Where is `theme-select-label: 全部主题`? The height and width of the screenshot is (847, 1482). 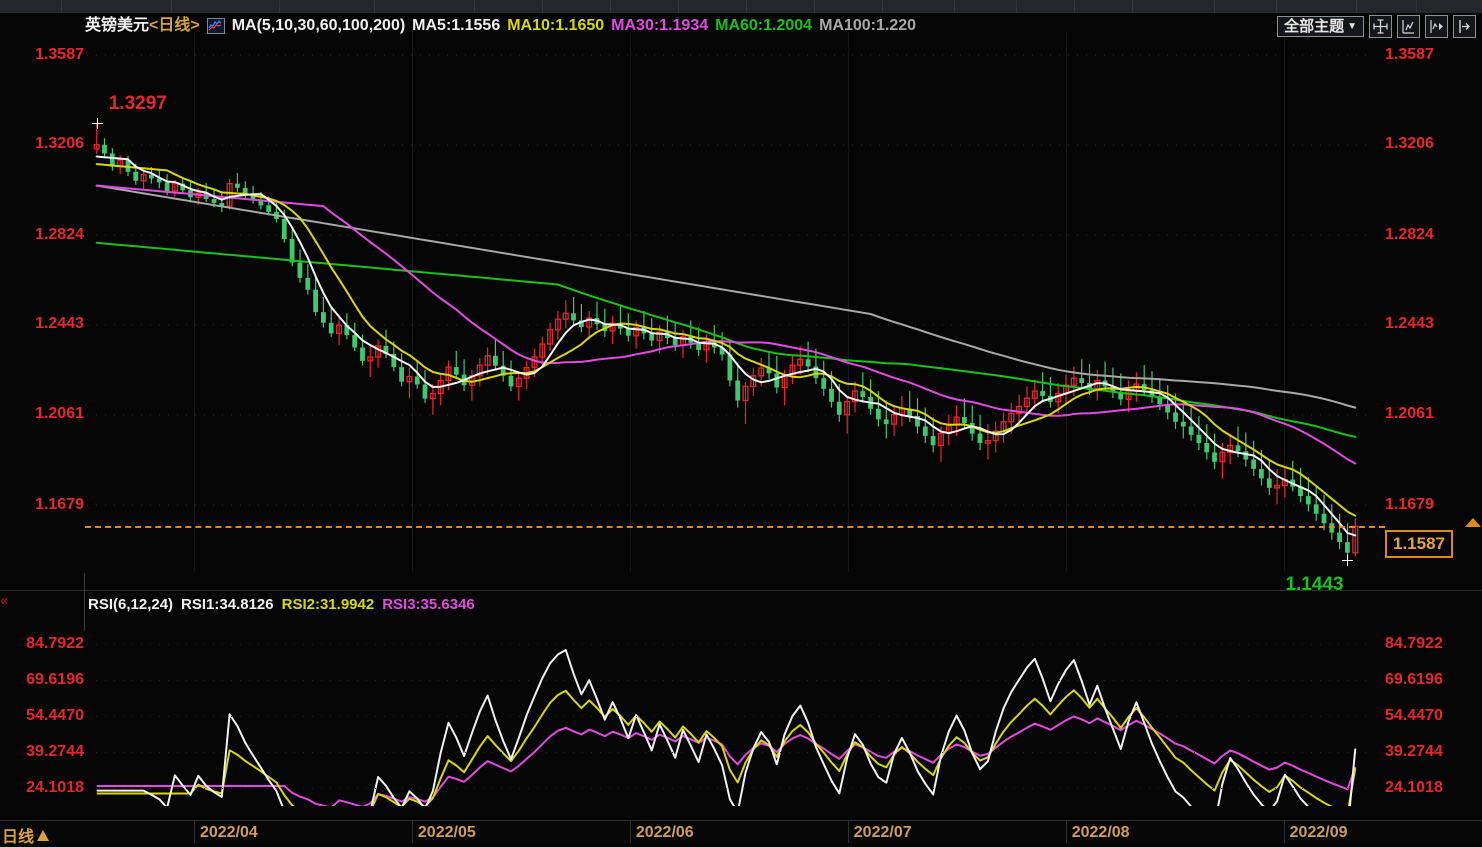
theme-select-label: 全部主题 is located at coordinates (1314, 26).